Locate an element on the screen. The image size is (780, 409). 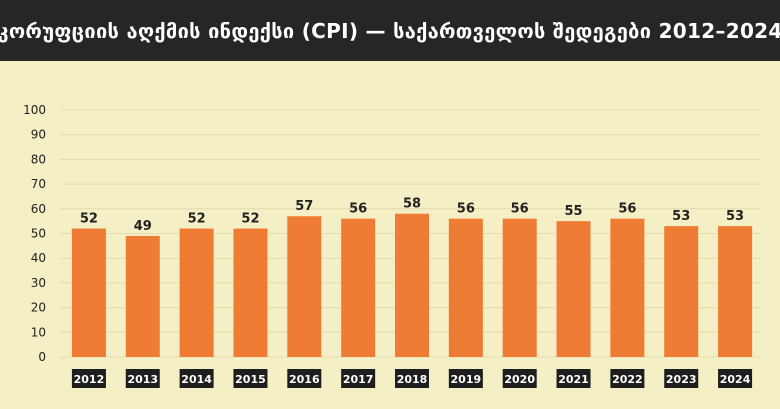
x-tick-label-2012: 2012 is located at coordinates (89, 379).